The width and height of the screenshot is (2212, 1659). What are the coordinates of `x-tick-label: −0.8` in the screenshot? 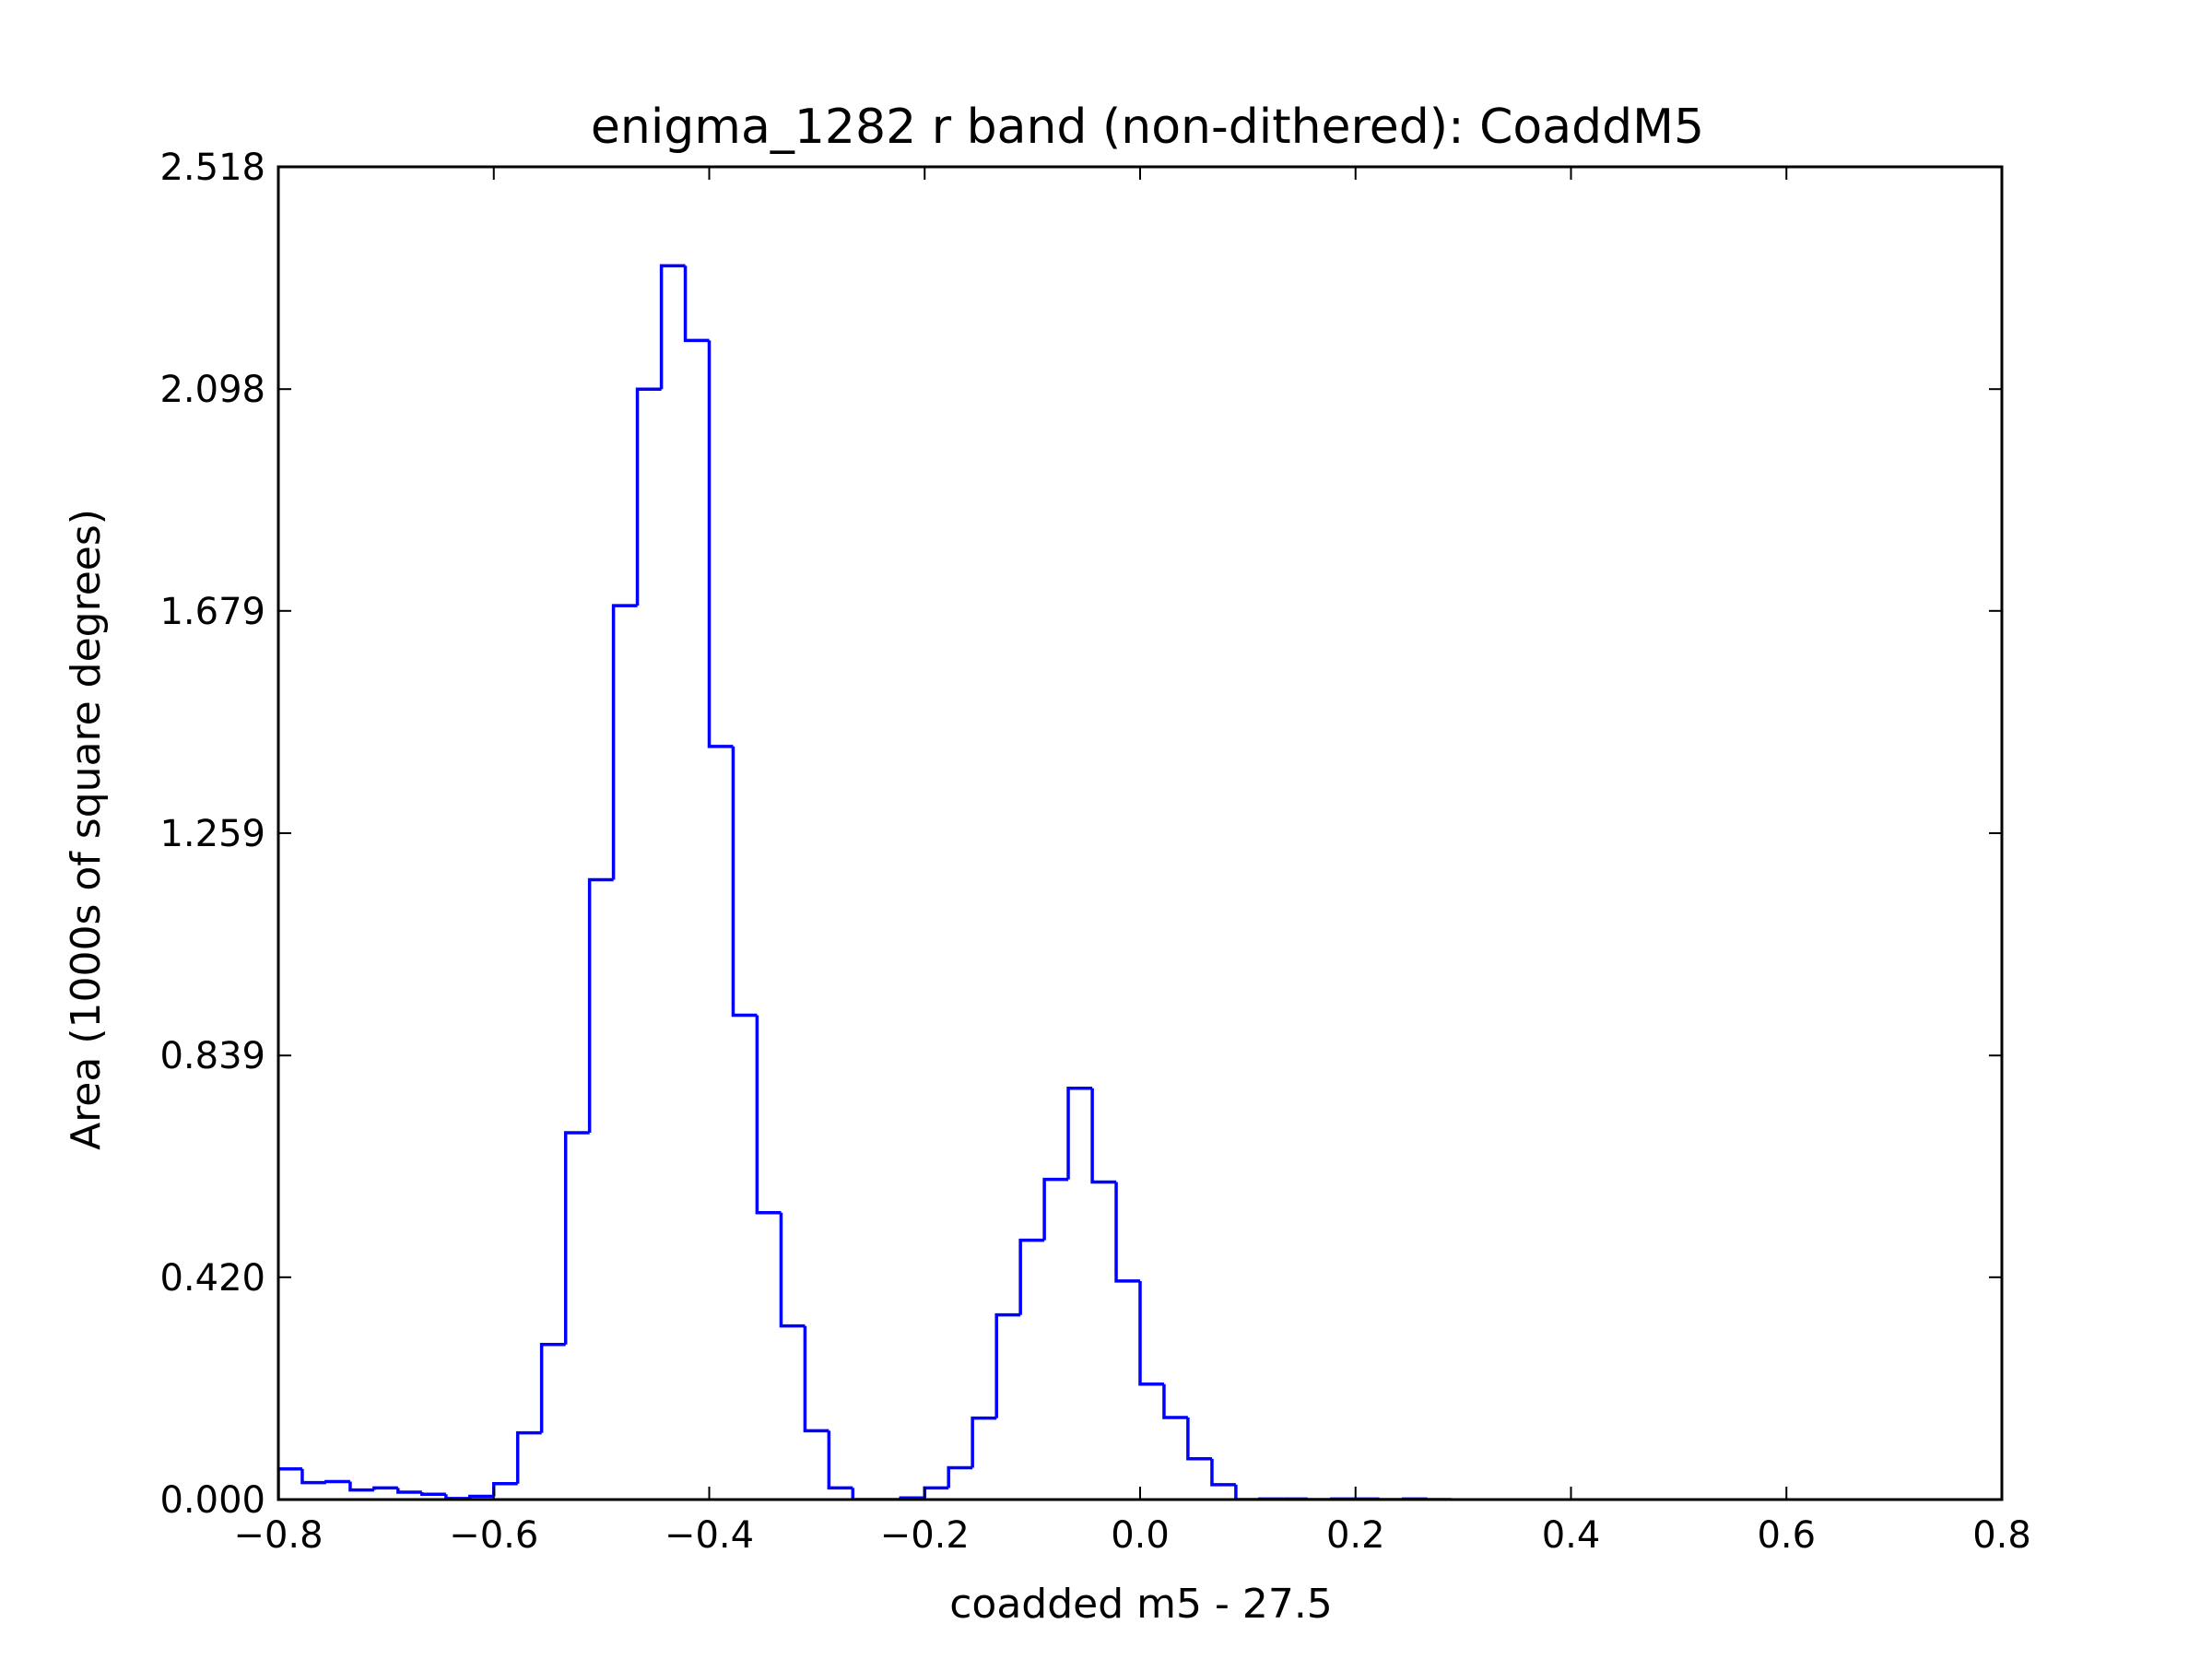 It's located at (278, 1535).